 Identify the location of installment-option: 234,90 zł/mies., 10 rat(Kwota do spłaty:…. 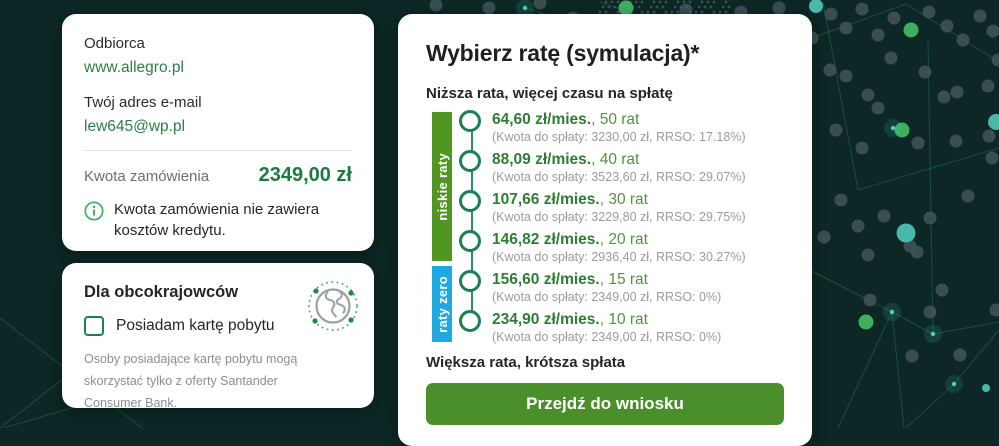
(605, 330).